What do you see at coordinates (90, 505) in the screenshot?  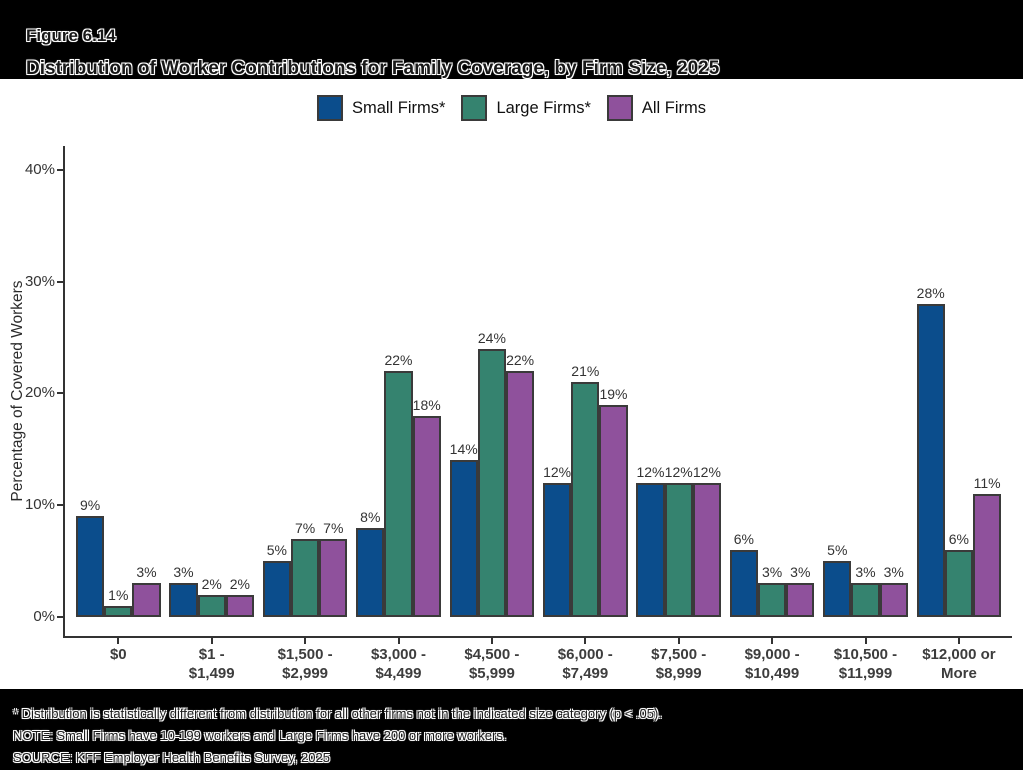 I see `bar-value-label: 9%` at bounding box center [90, 505].